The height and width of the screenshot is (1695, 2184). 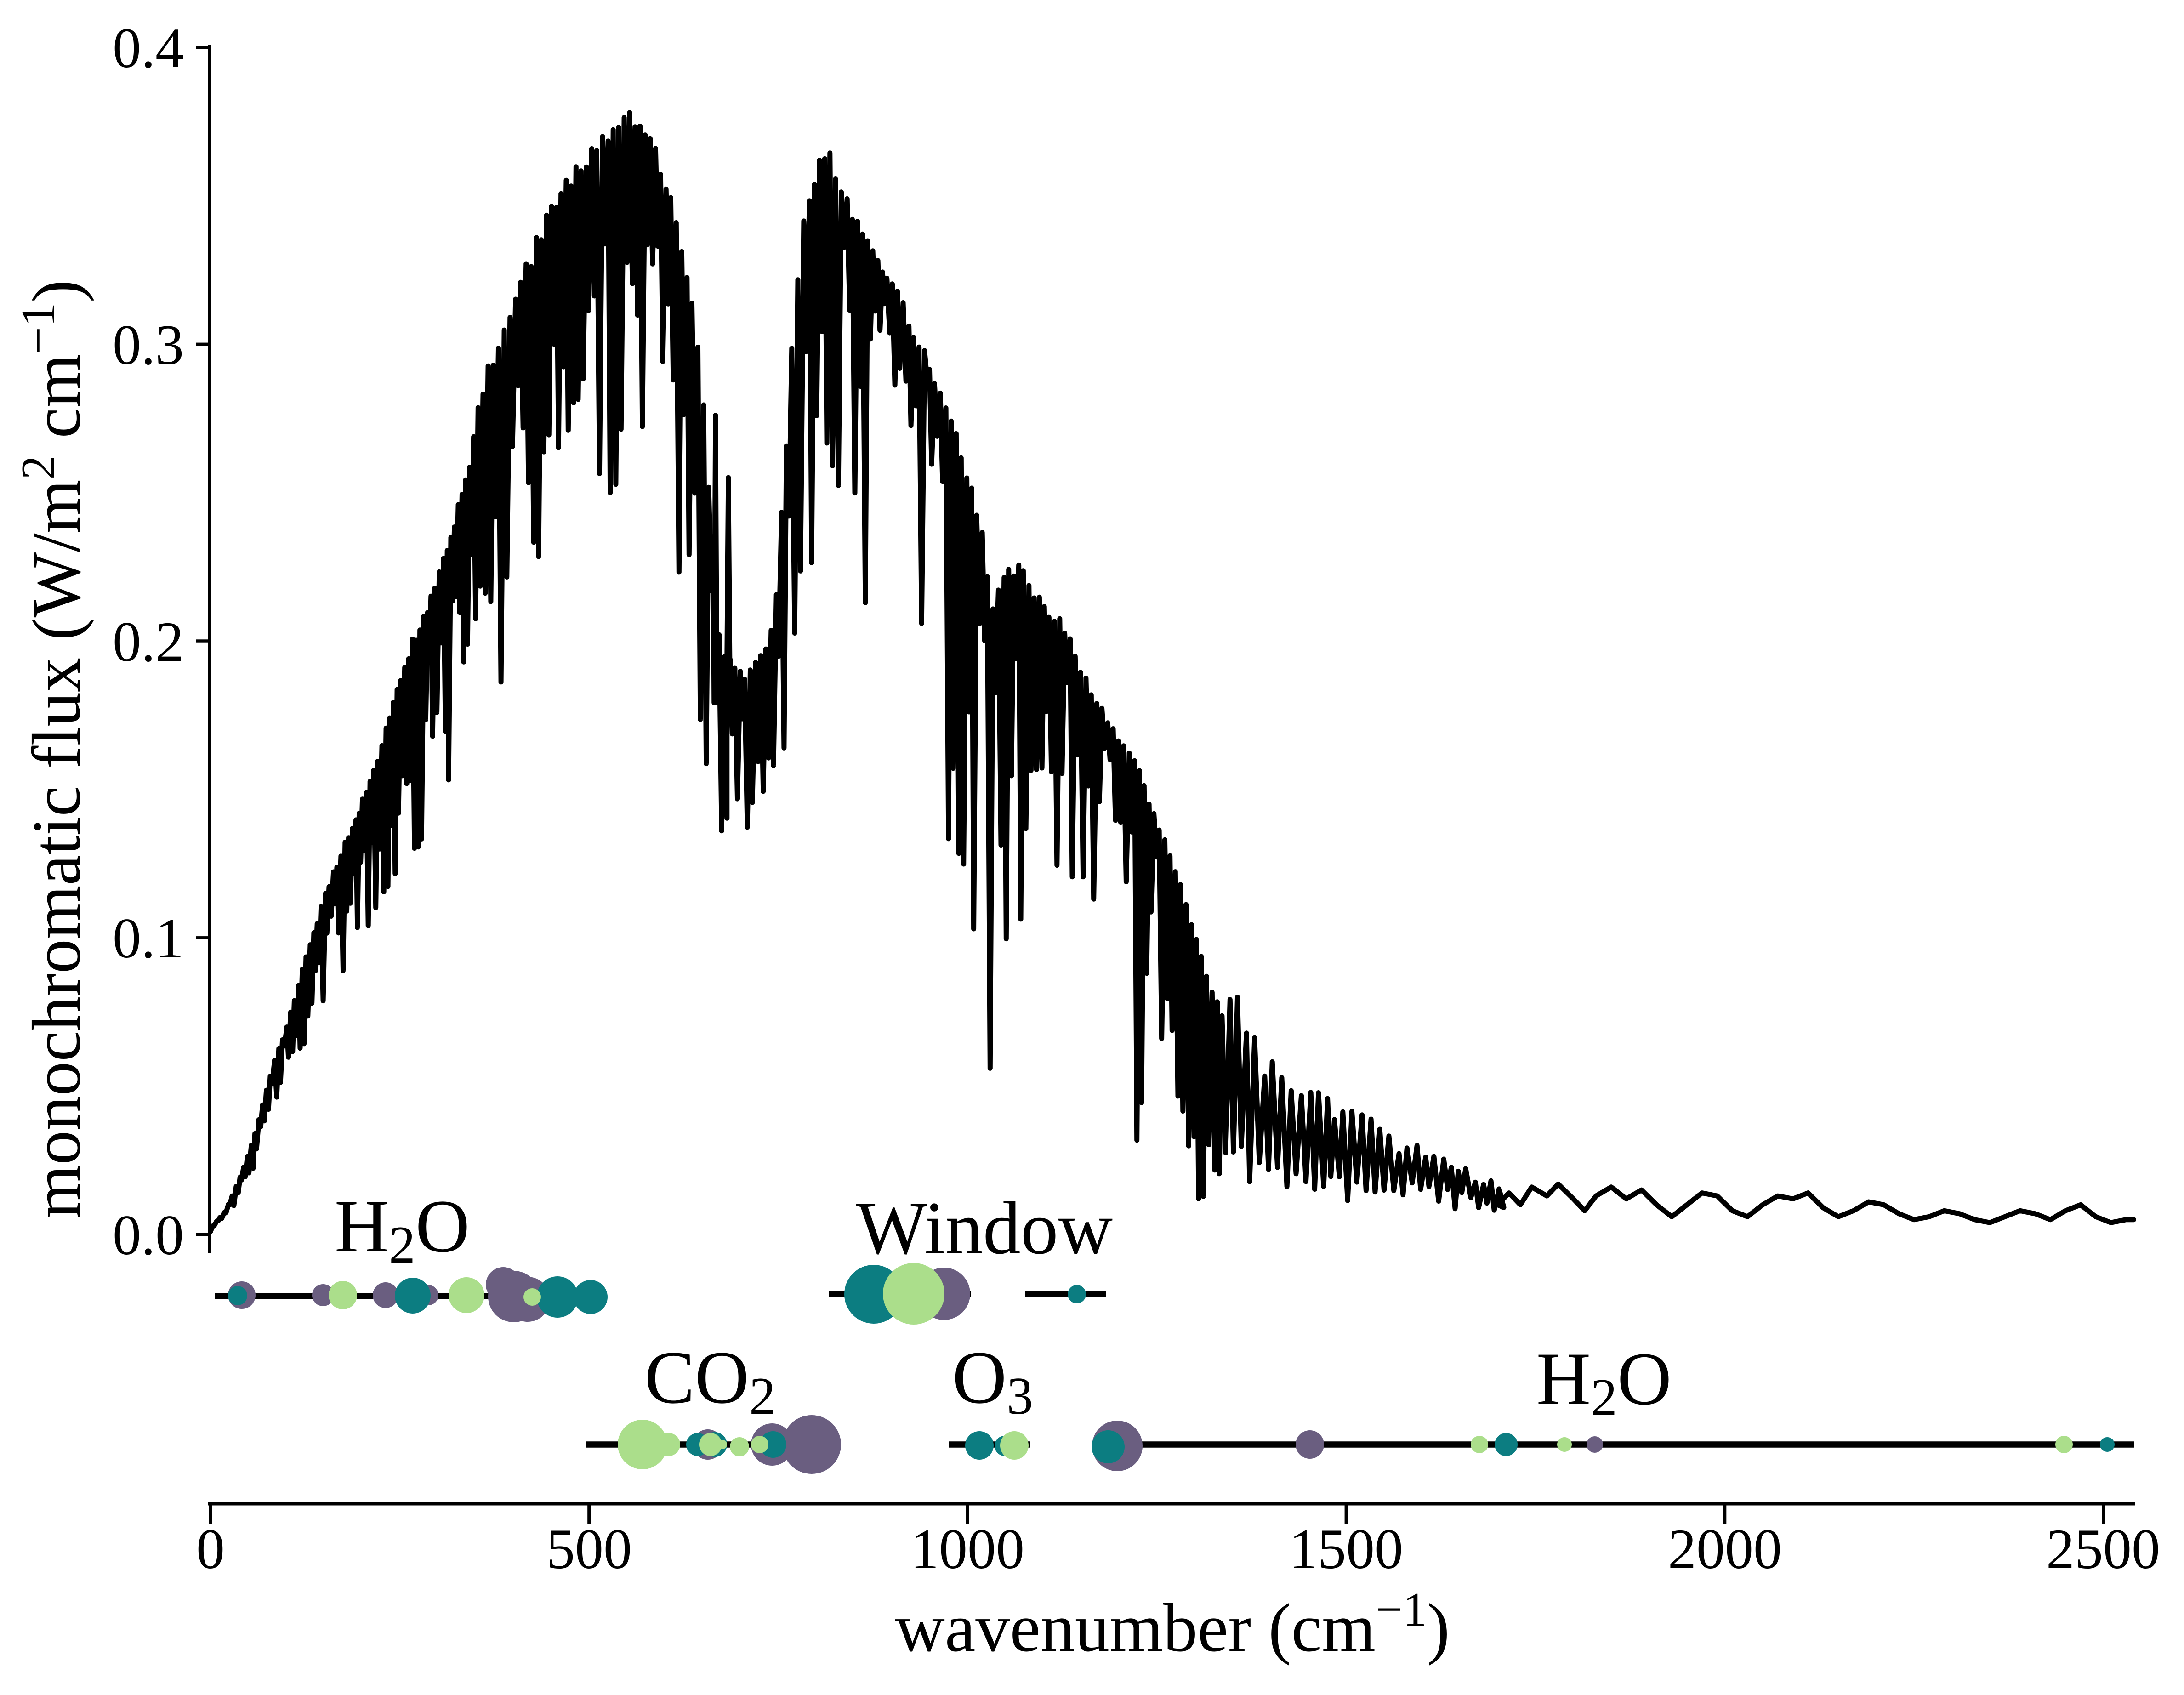 I want to click on svg-text: 0.0, so click(x=148, y=1235).